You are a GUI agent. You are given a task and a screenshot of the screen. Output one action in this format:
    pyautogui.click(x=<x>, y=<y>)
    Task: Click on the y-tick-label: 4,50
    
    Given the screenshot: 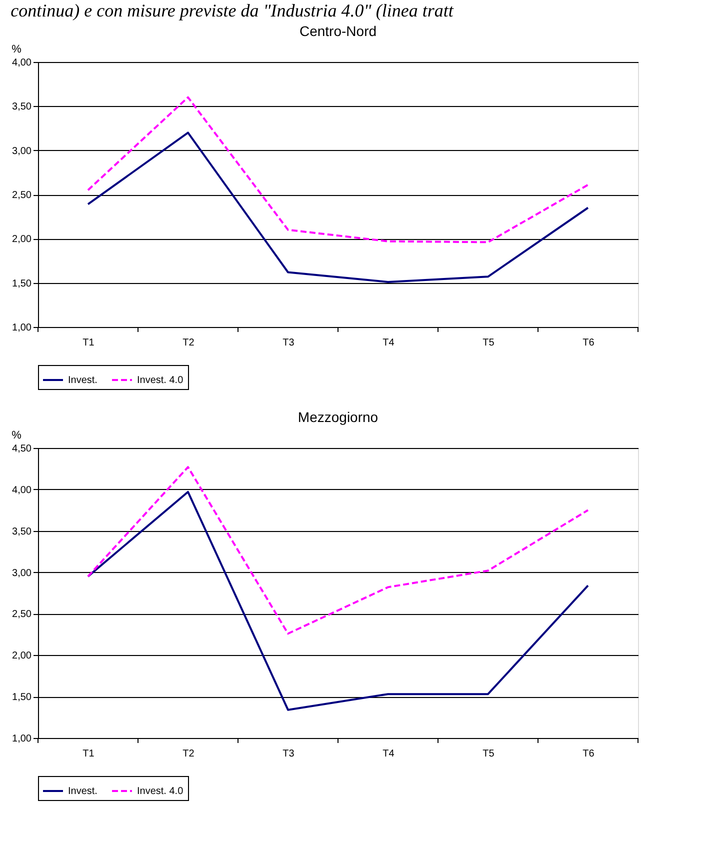 What is the action you would take?
    pyautogui.click(x=22, y=449)
    